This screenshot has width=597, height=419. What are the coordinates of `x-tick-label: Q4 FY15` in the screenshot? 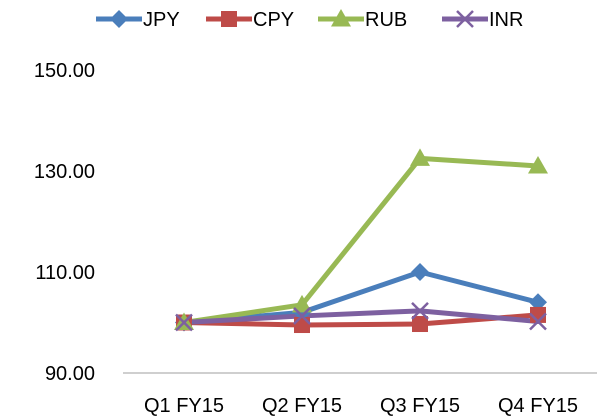 It's located at (538, 406).